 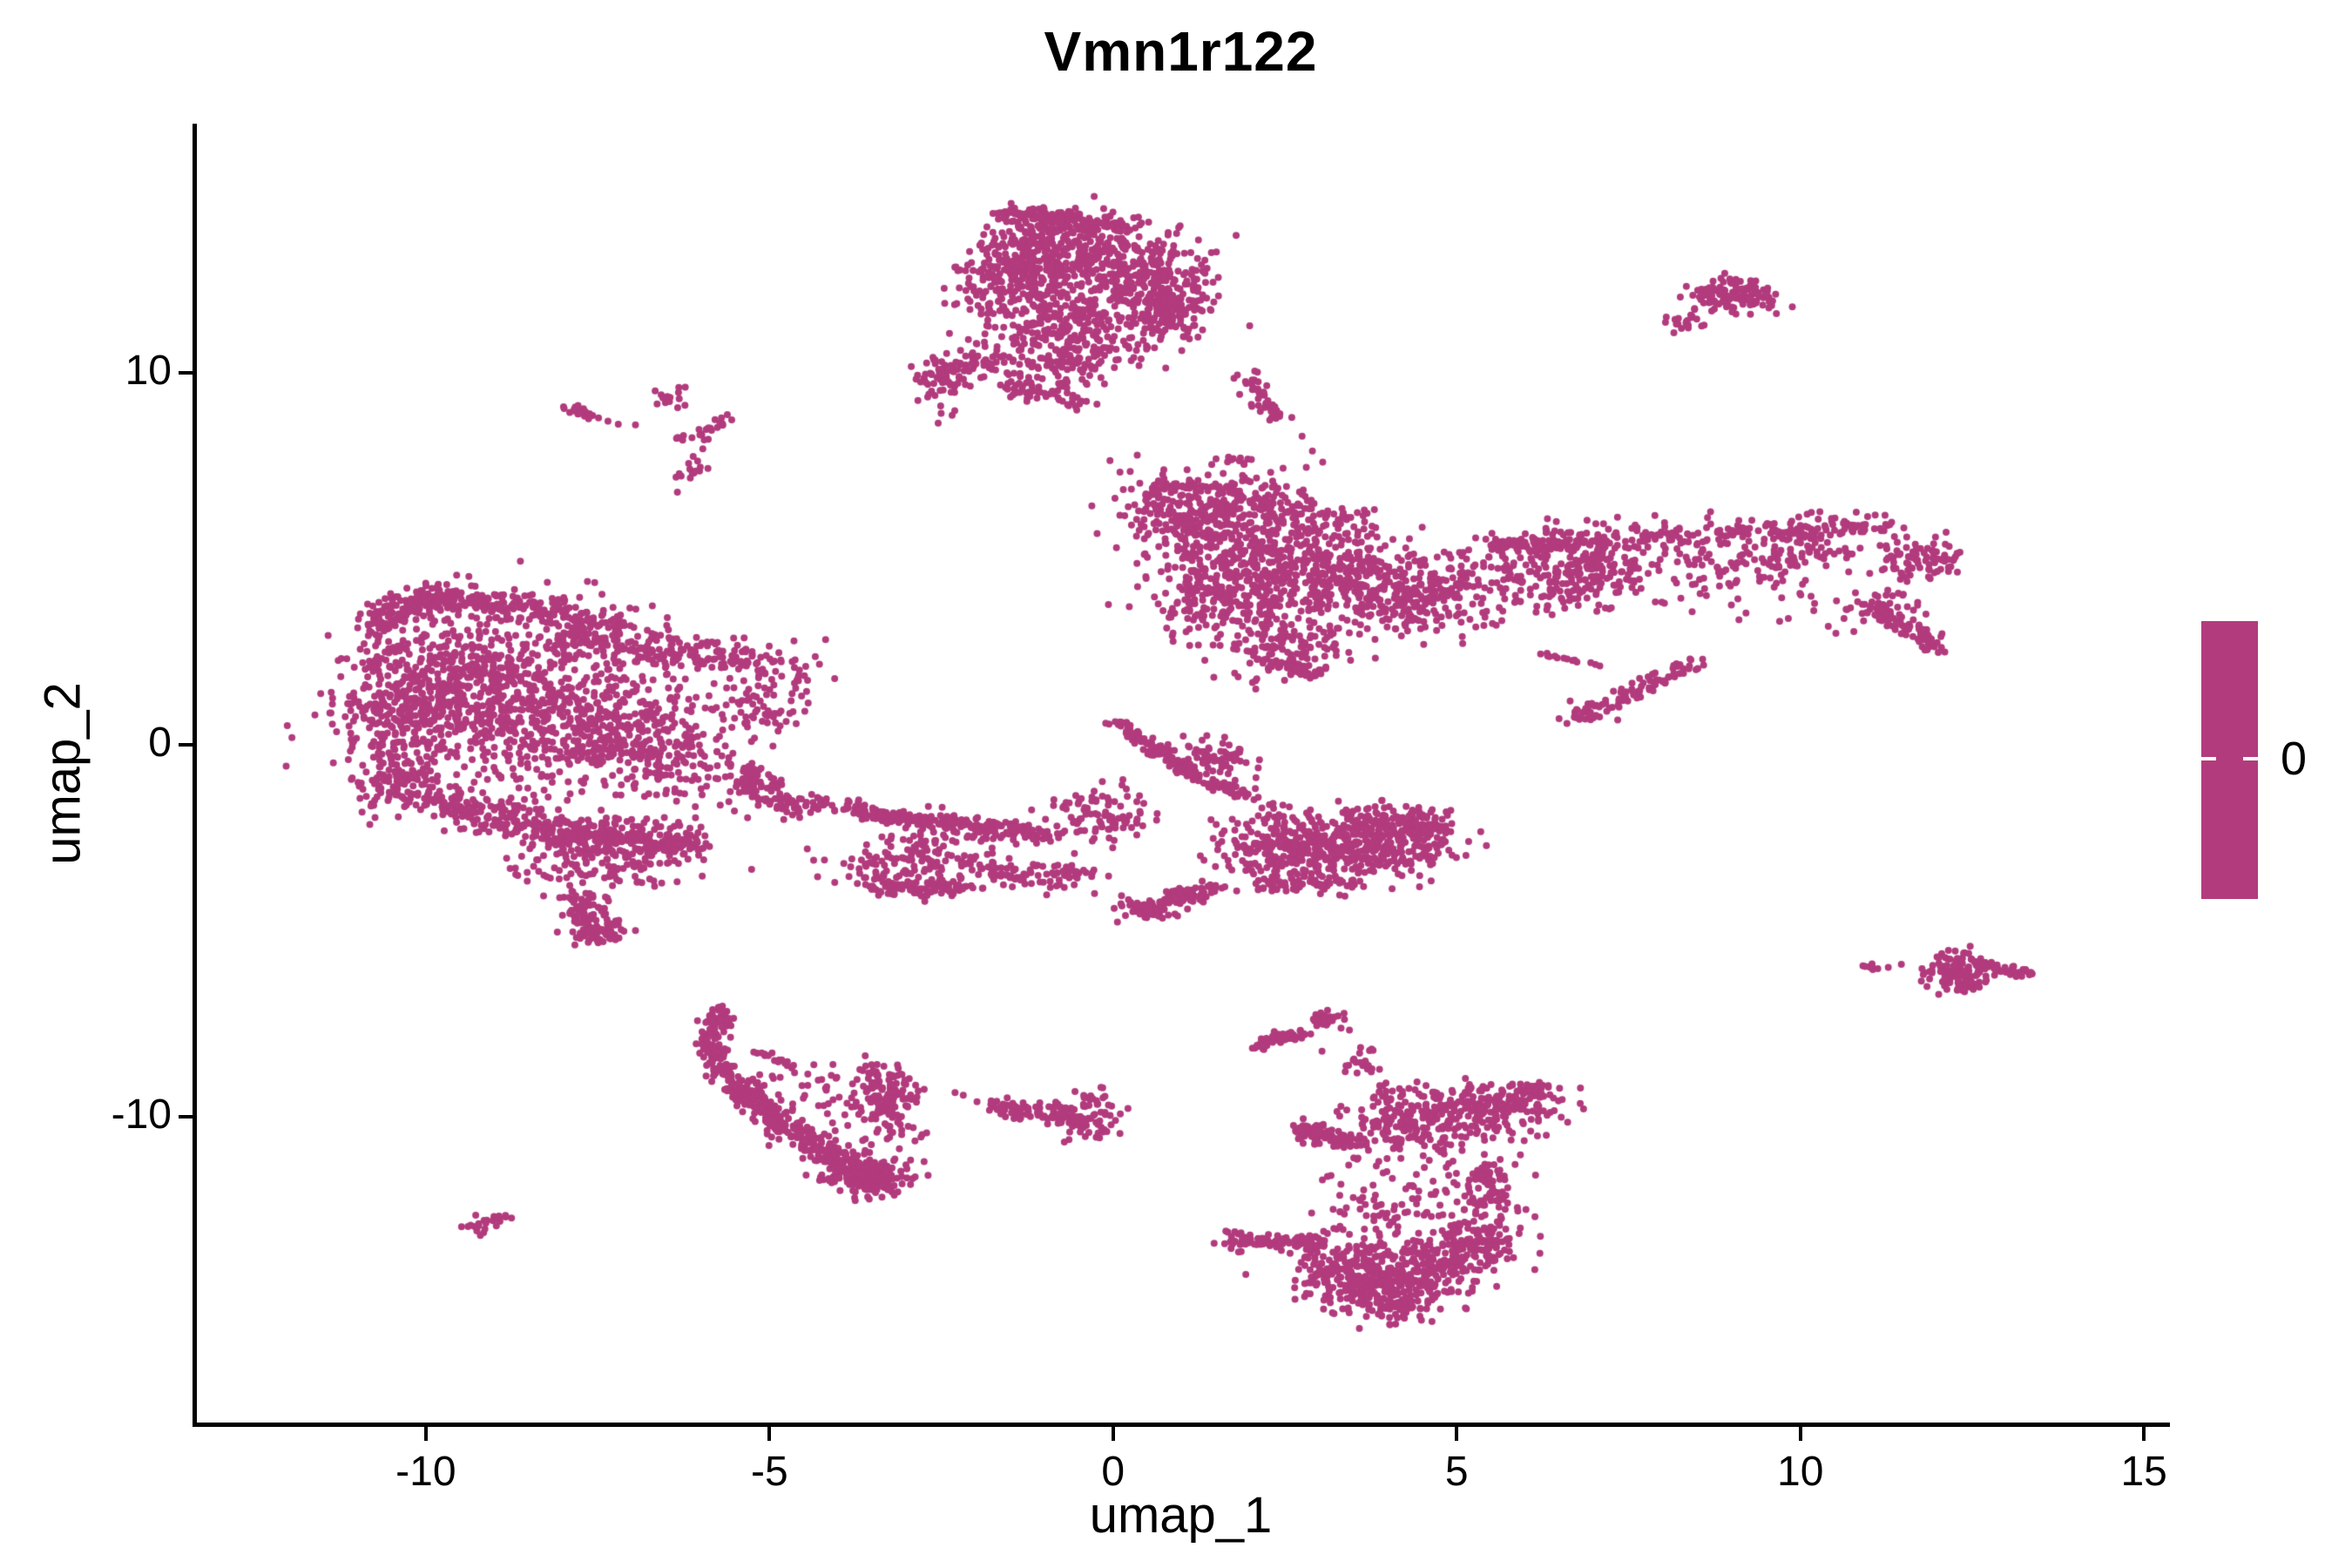 I want to click on legend-value-label: 0, so click(x=2294, y=759).